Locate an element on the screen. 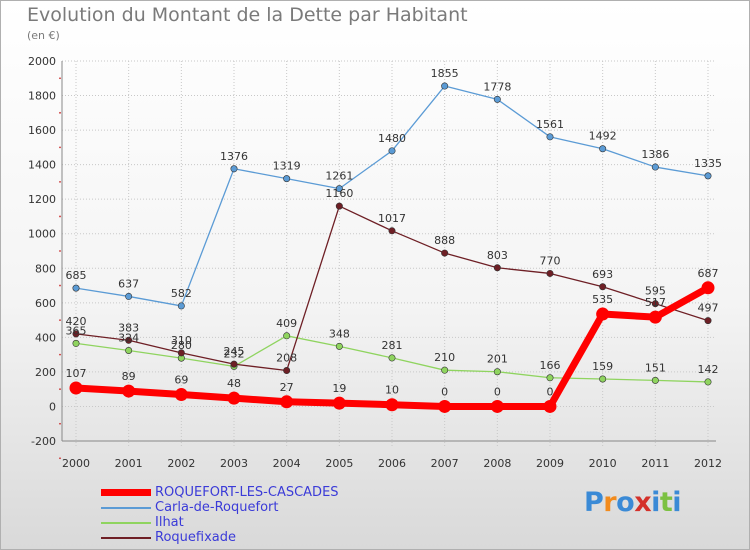  data-label-carla-de-roquefort: 1319 is located at coordinates (287, 166).